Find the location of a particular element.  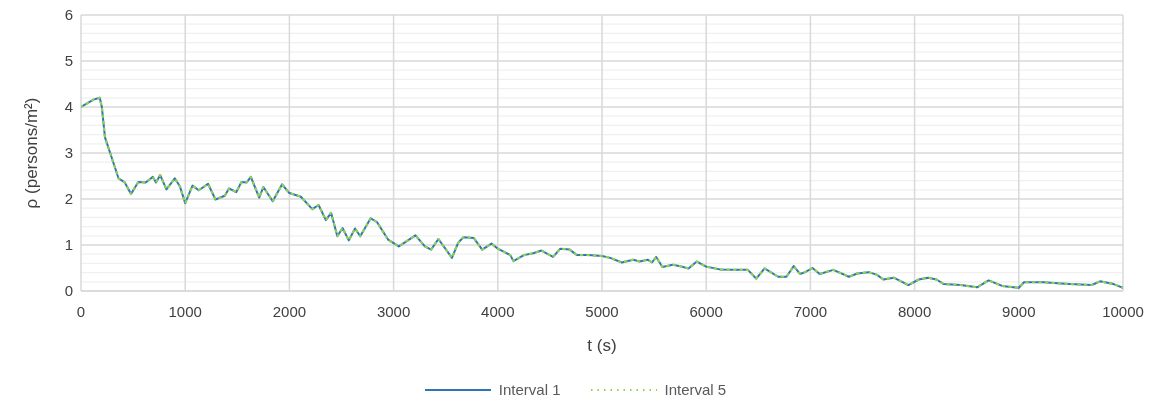

x-tick-label: 3000 is located at coordinates (393, 311).